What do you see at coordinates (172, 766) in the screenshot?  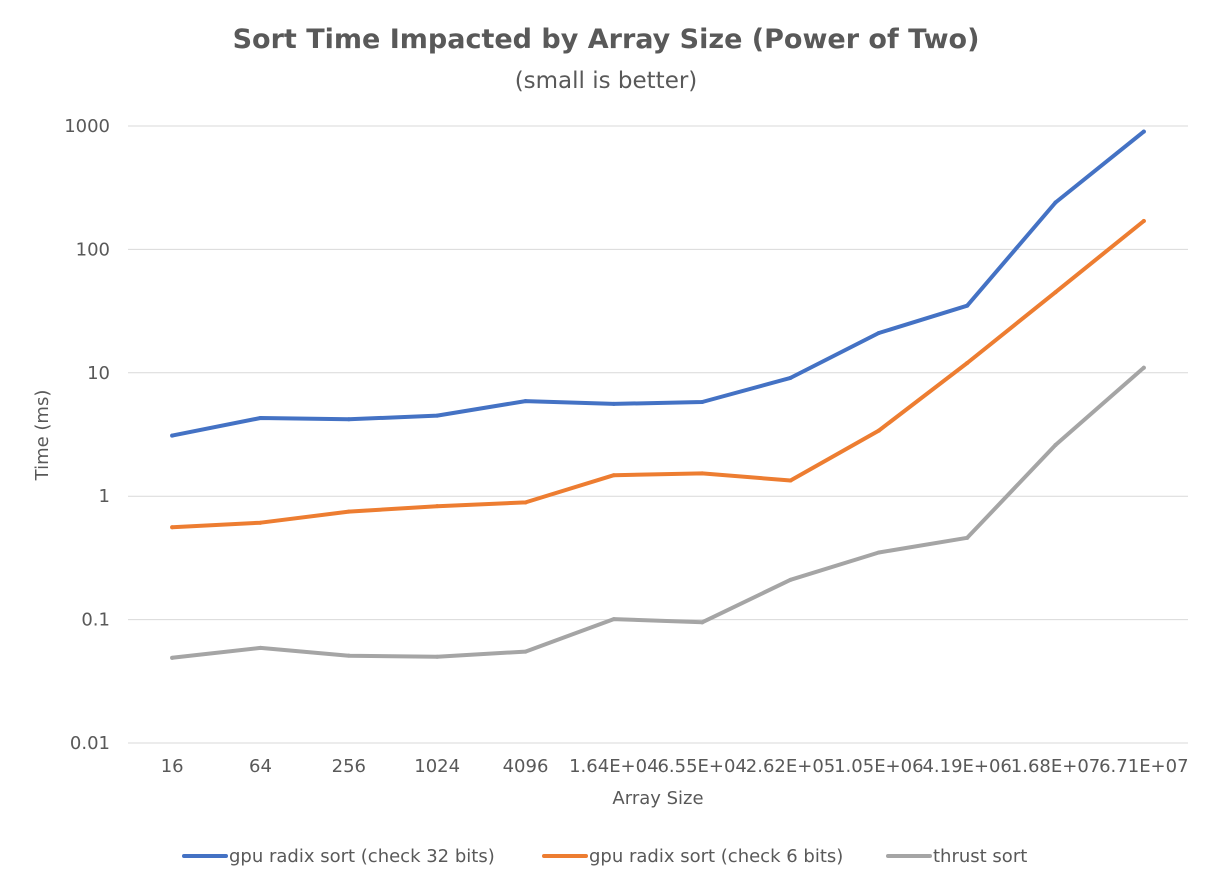 I see `x-tick-label: 16` at bounding box center [172, 766].